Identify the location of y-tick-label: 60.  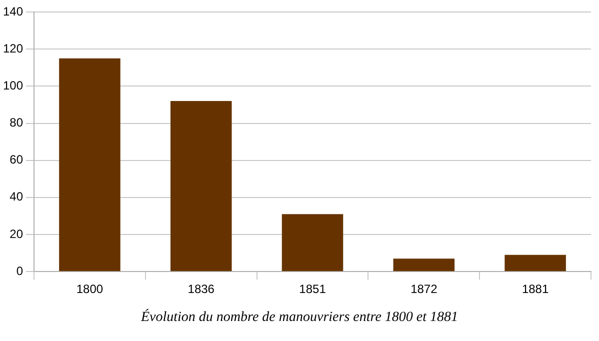
(17, 159).